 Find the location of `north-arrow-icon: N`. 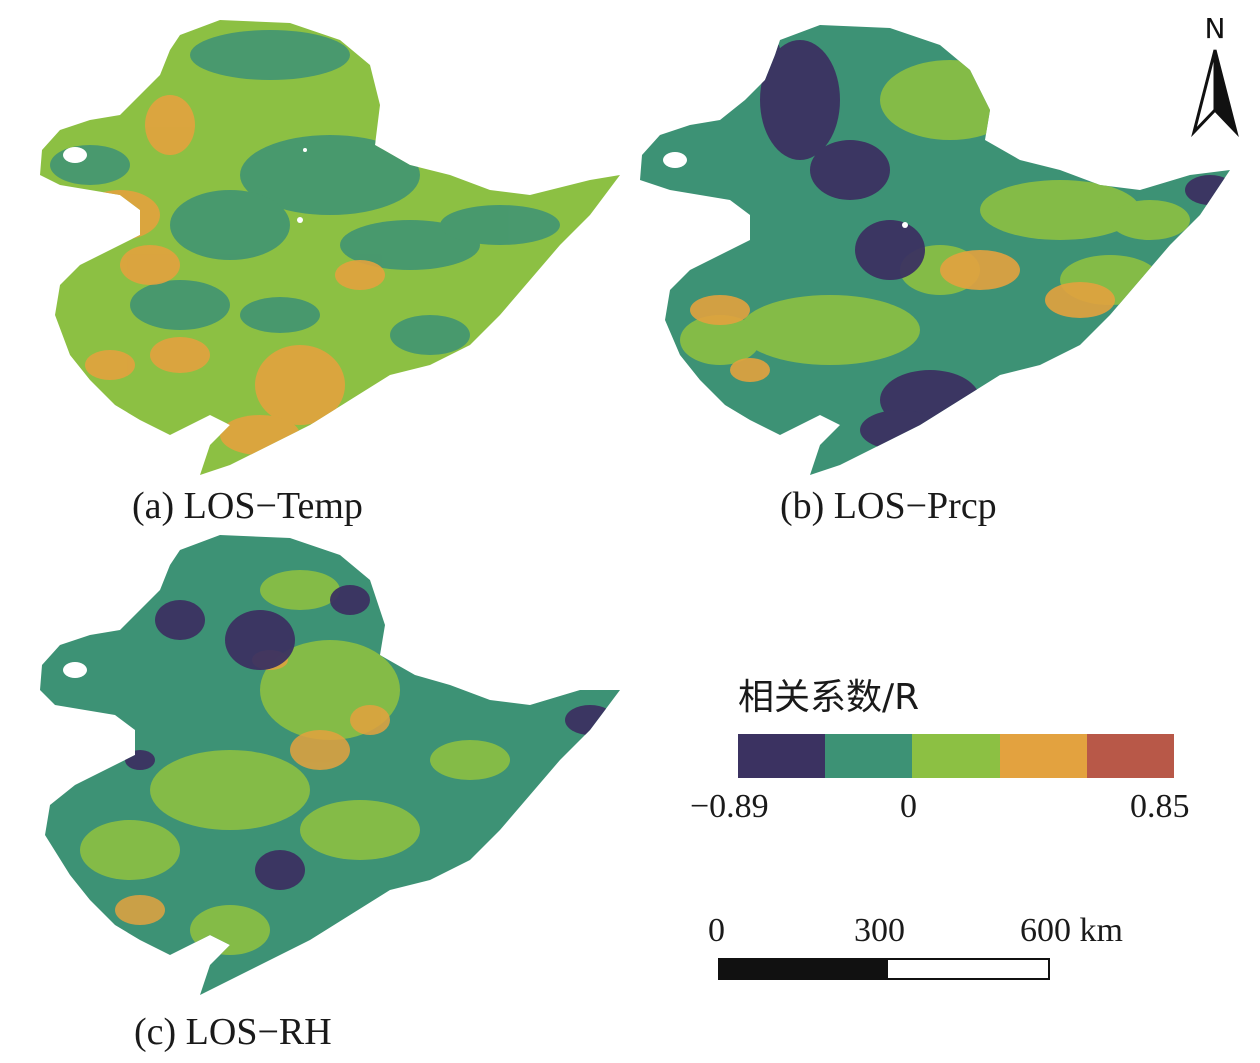

north-arrow-icon: N is located at coordinates (1215, 75).